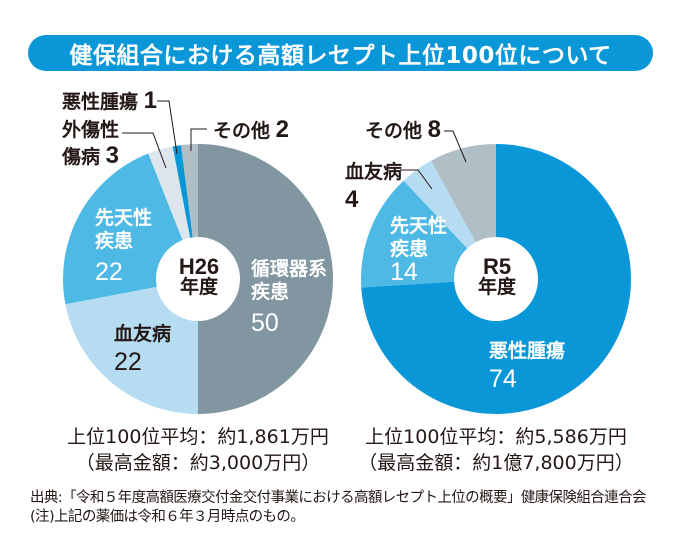 The width and height of the screenshot is (673, 547). I want to click on summary-max: （最高金額：約1億7,800万円）, so click(496, 463).